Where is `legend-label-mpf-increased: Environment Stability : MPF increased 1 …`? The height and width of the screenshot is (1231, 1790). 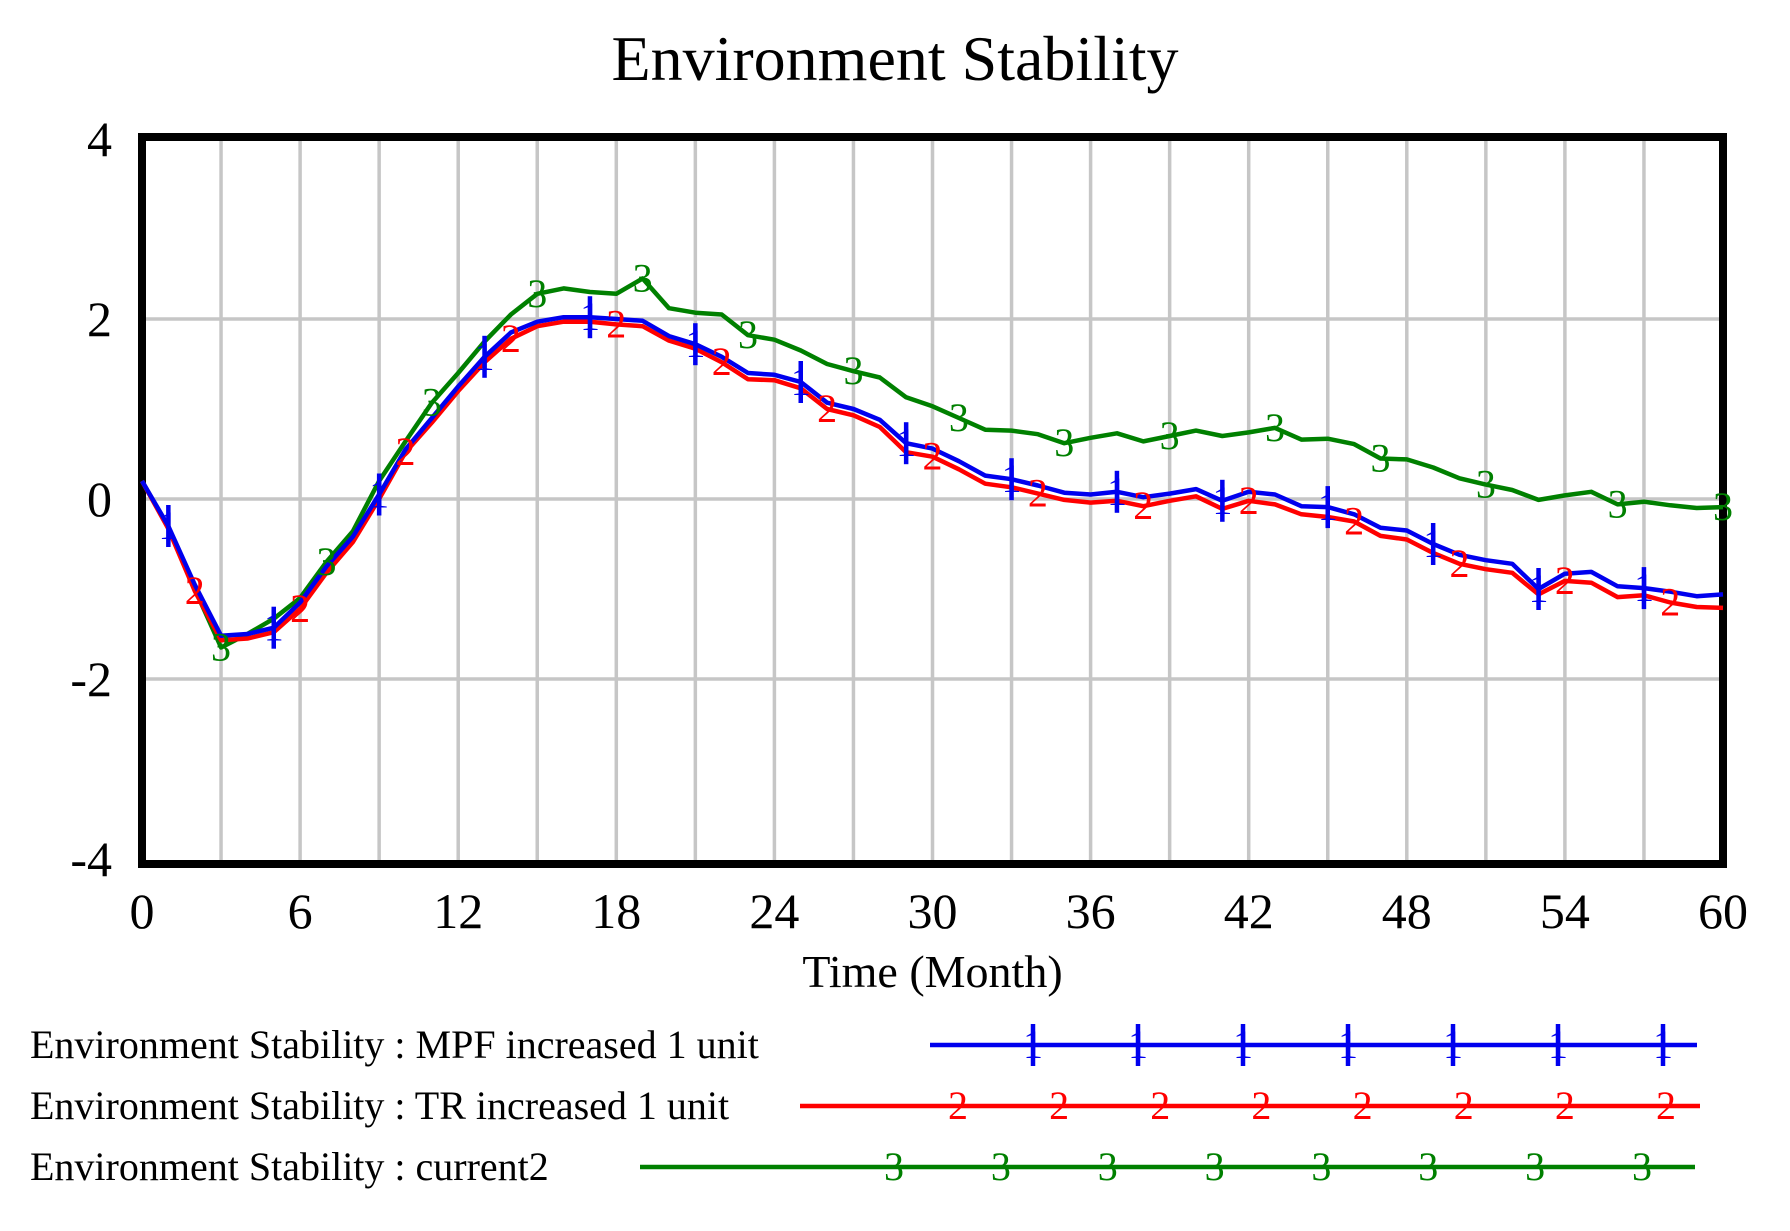 legend-label-mpf-increased: Environment Stability : MPF increased 1 … is located at coordinates (394, 1044).